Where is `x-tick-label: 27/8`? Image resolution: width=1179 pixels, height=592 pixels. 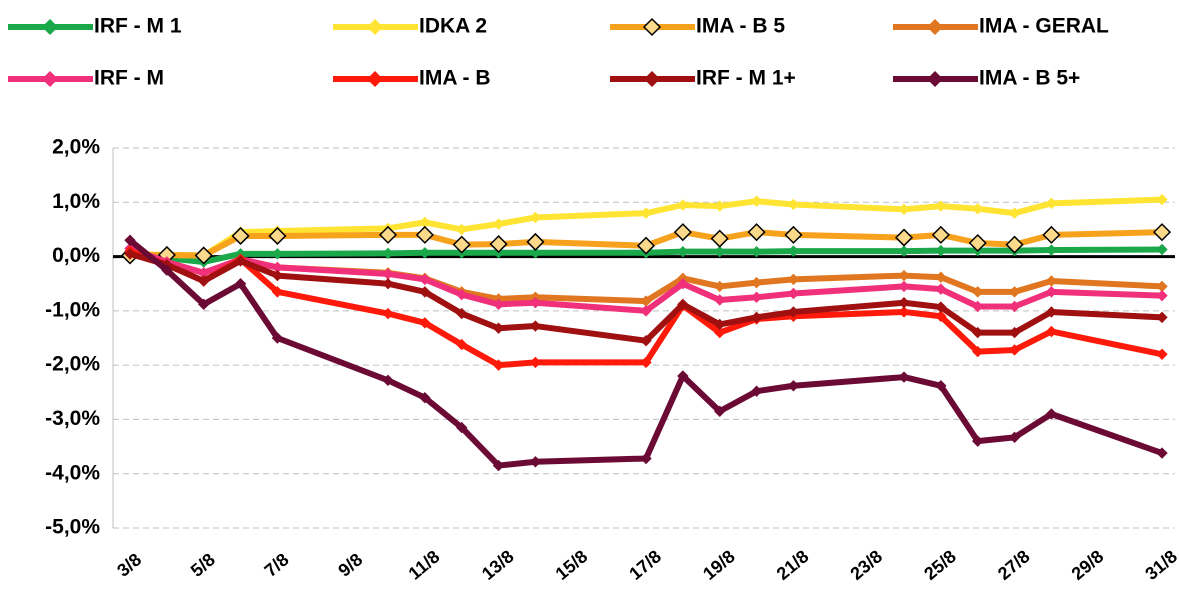 x-tick-label: 27/8 is located at coordinates (1014, 565).